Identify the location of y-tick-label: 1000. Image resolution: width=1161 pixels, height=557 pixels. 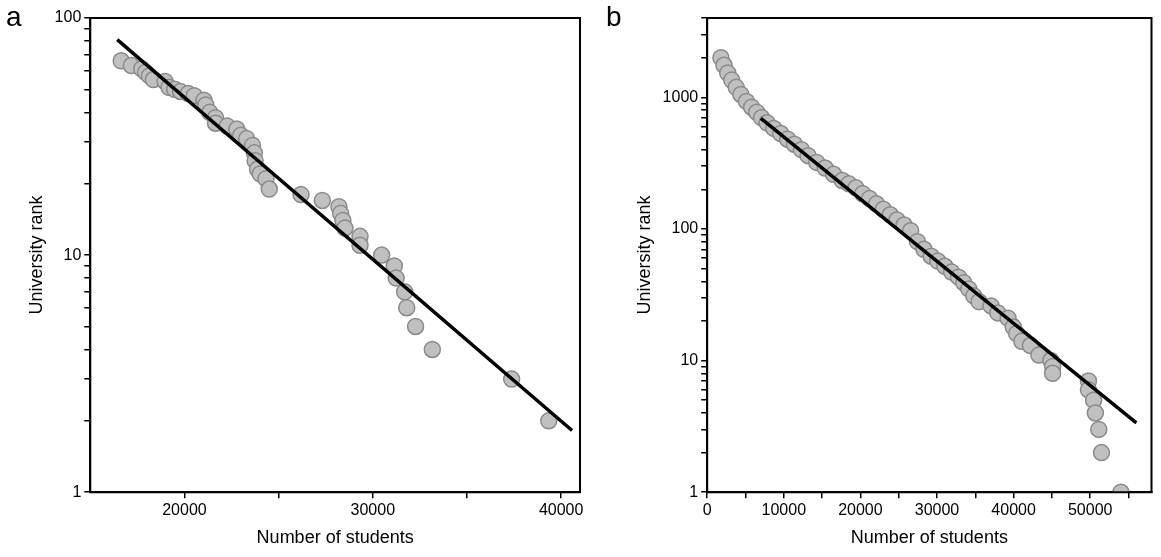
(680, 96).